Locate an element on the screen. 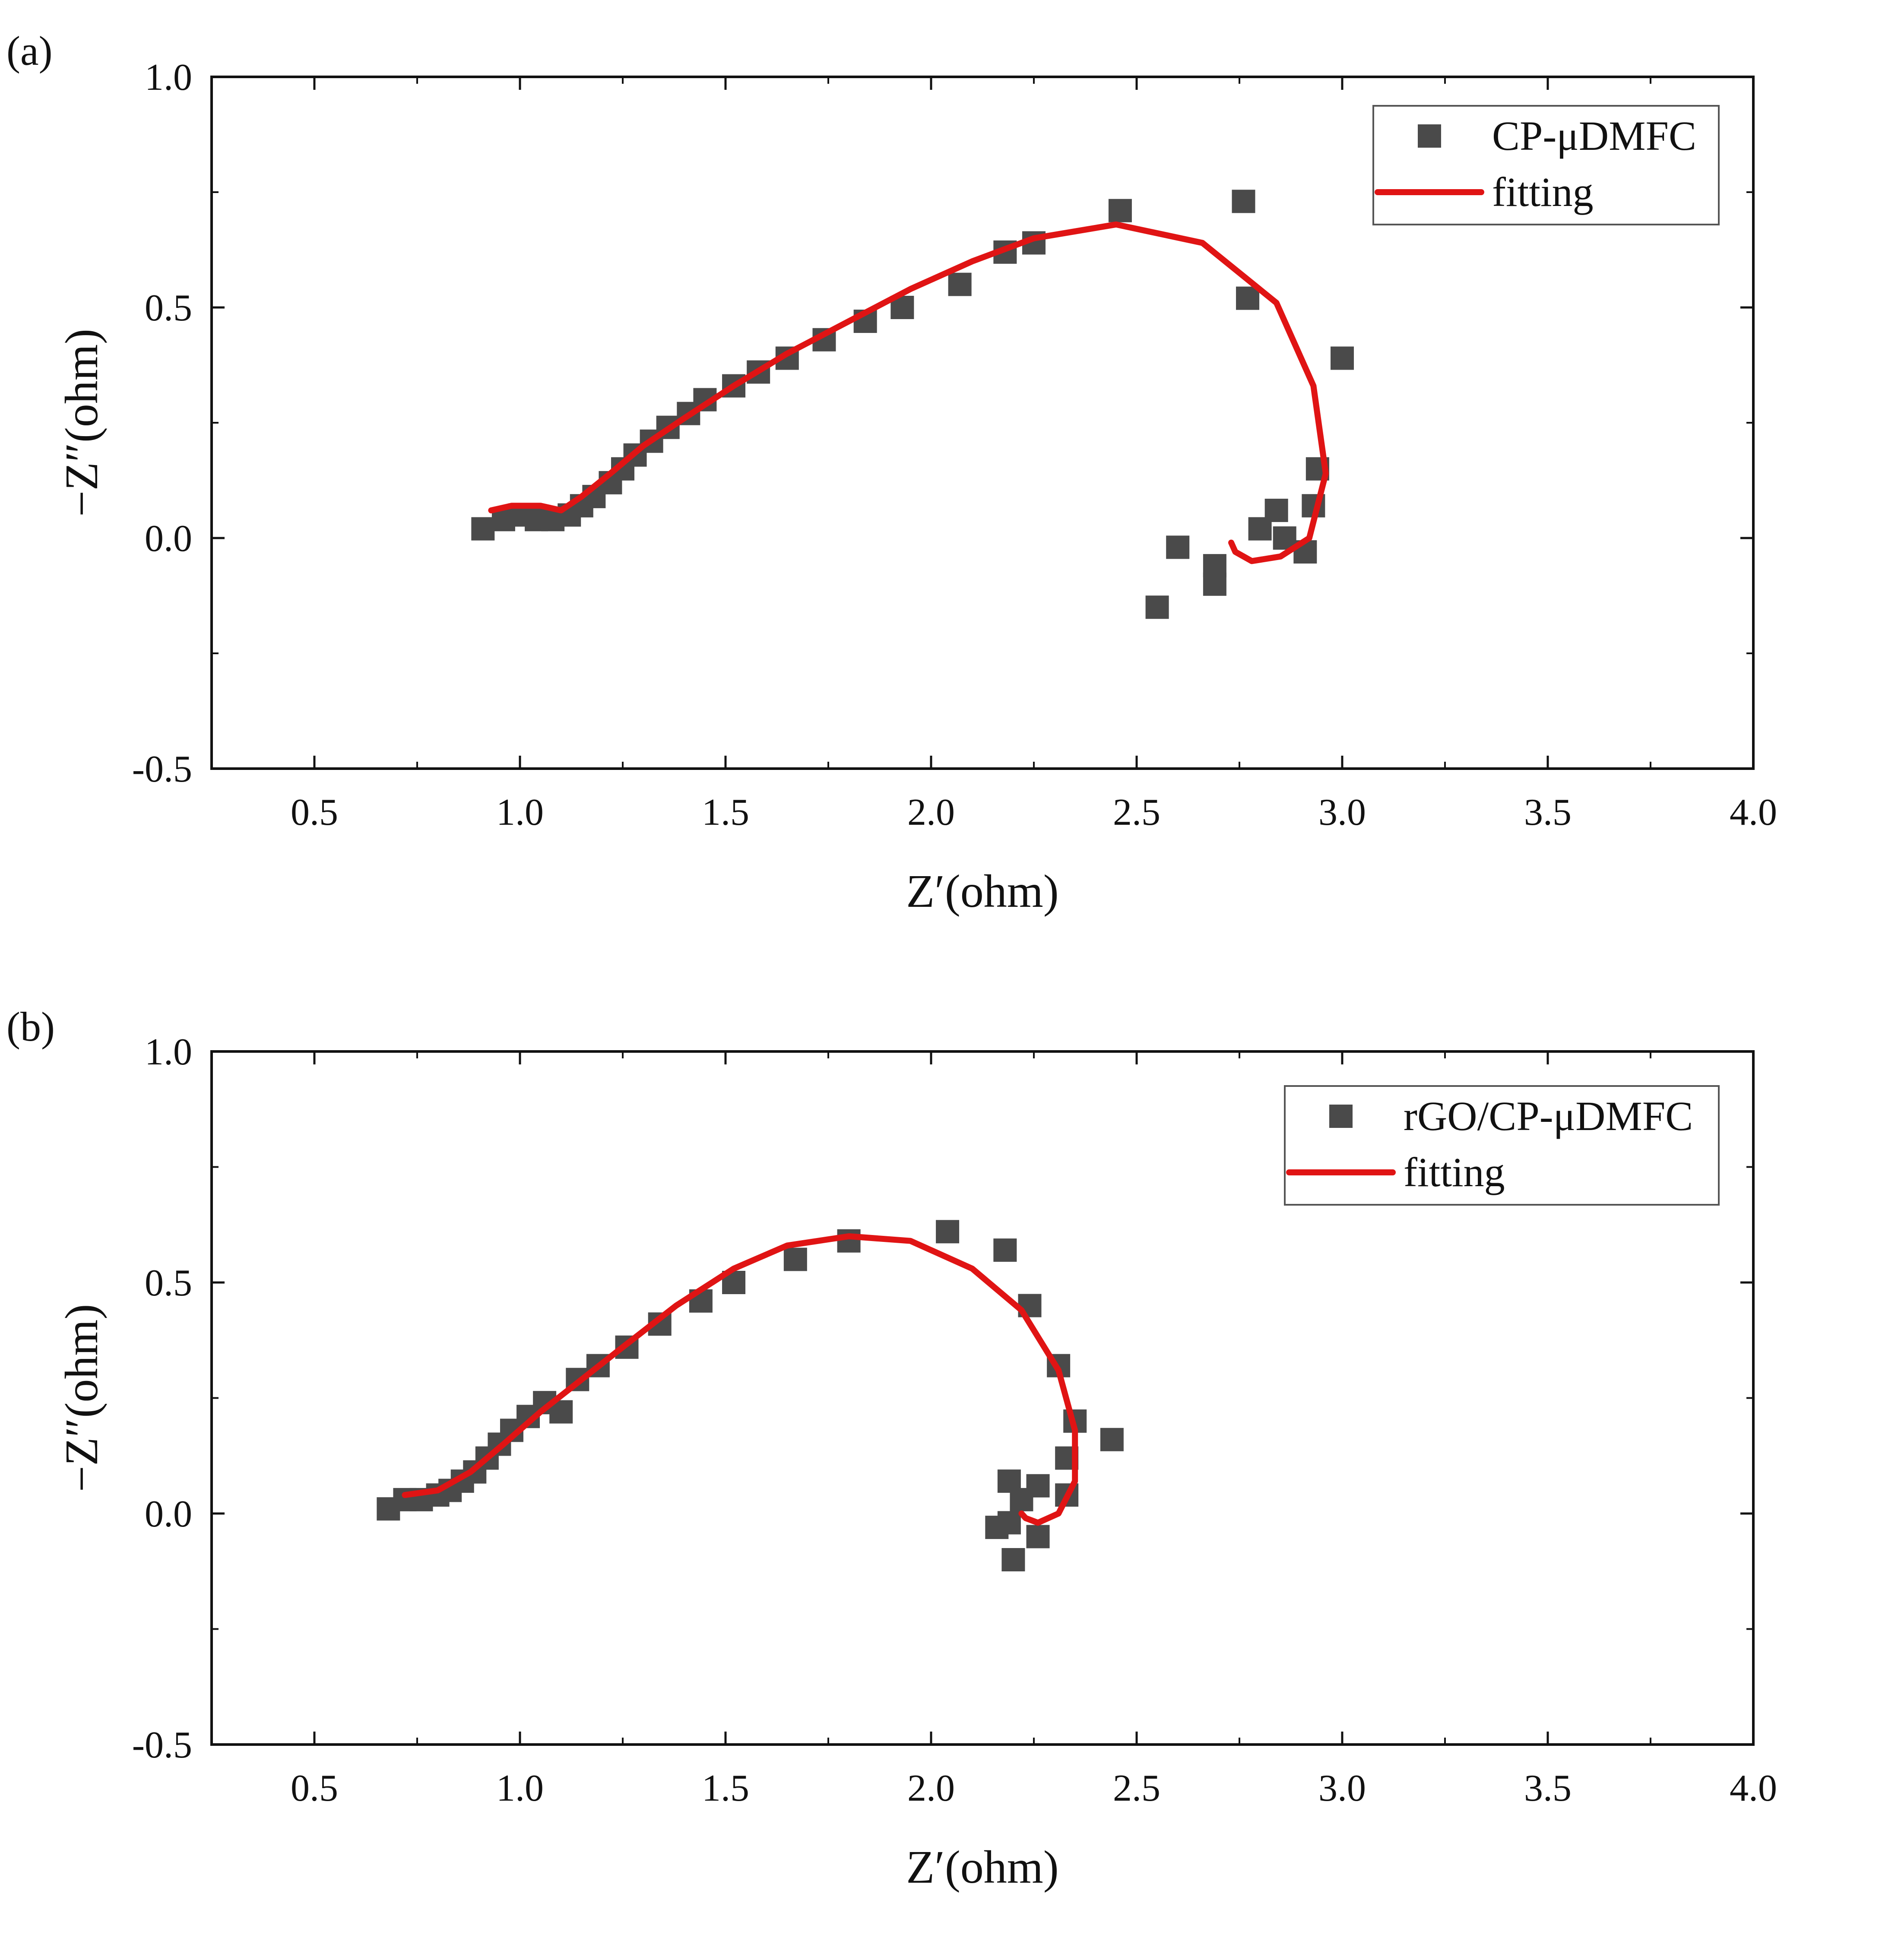 This screenshot has width=1898, height=1960. legend: rGO/CP-μDMFC fitting is located at coordinates (1502, 1145).